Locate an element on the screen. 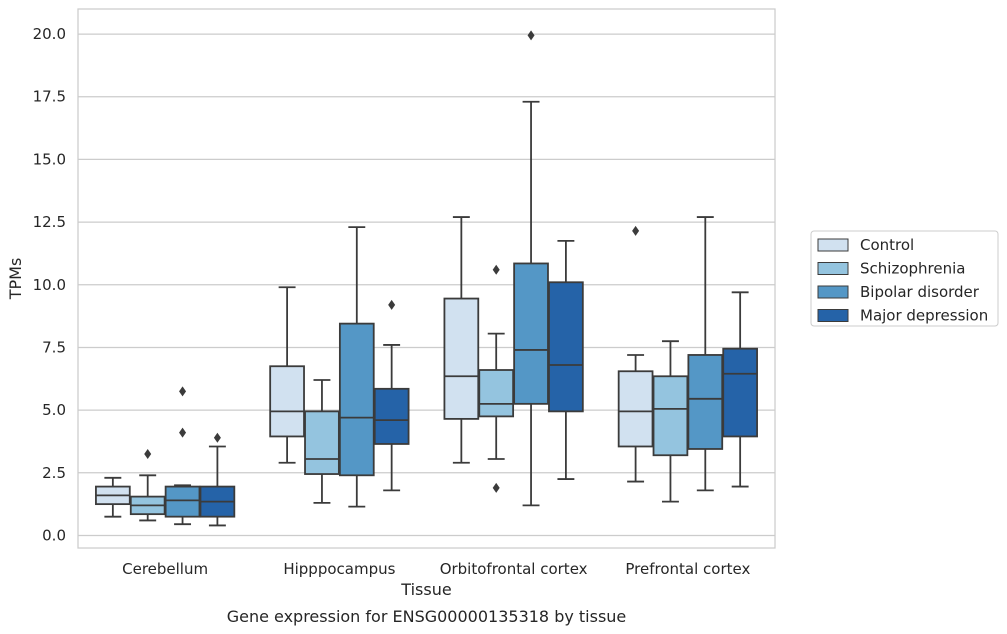 This screenshot has width=1007, height=634. y-tick-label: 0.0 is located at coordinates (54, 535).